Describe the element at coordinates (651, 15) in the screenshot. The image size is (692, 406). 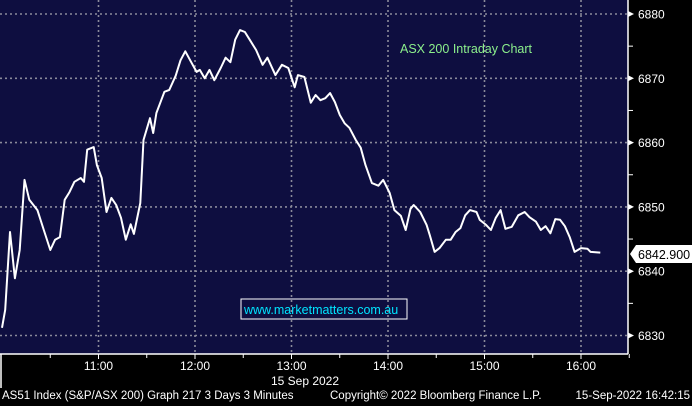
I see `y-tick-label: 6880` at that location.